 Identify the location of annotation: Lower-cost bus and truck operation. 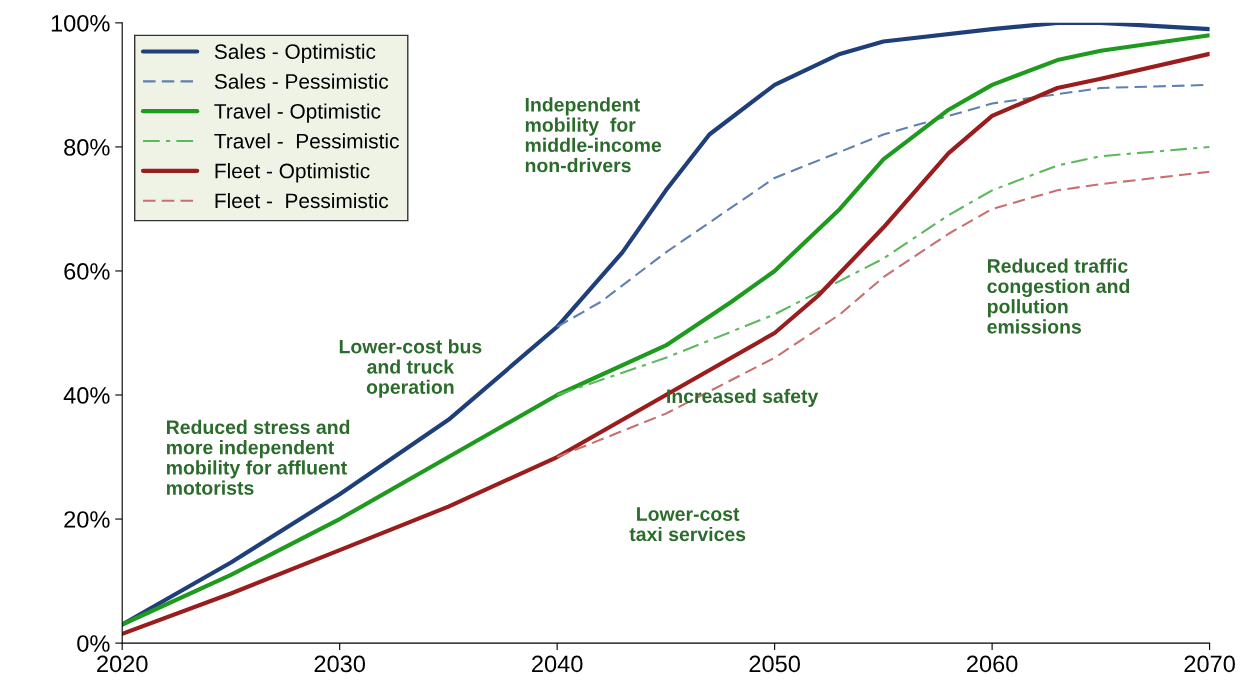
(410, 368).